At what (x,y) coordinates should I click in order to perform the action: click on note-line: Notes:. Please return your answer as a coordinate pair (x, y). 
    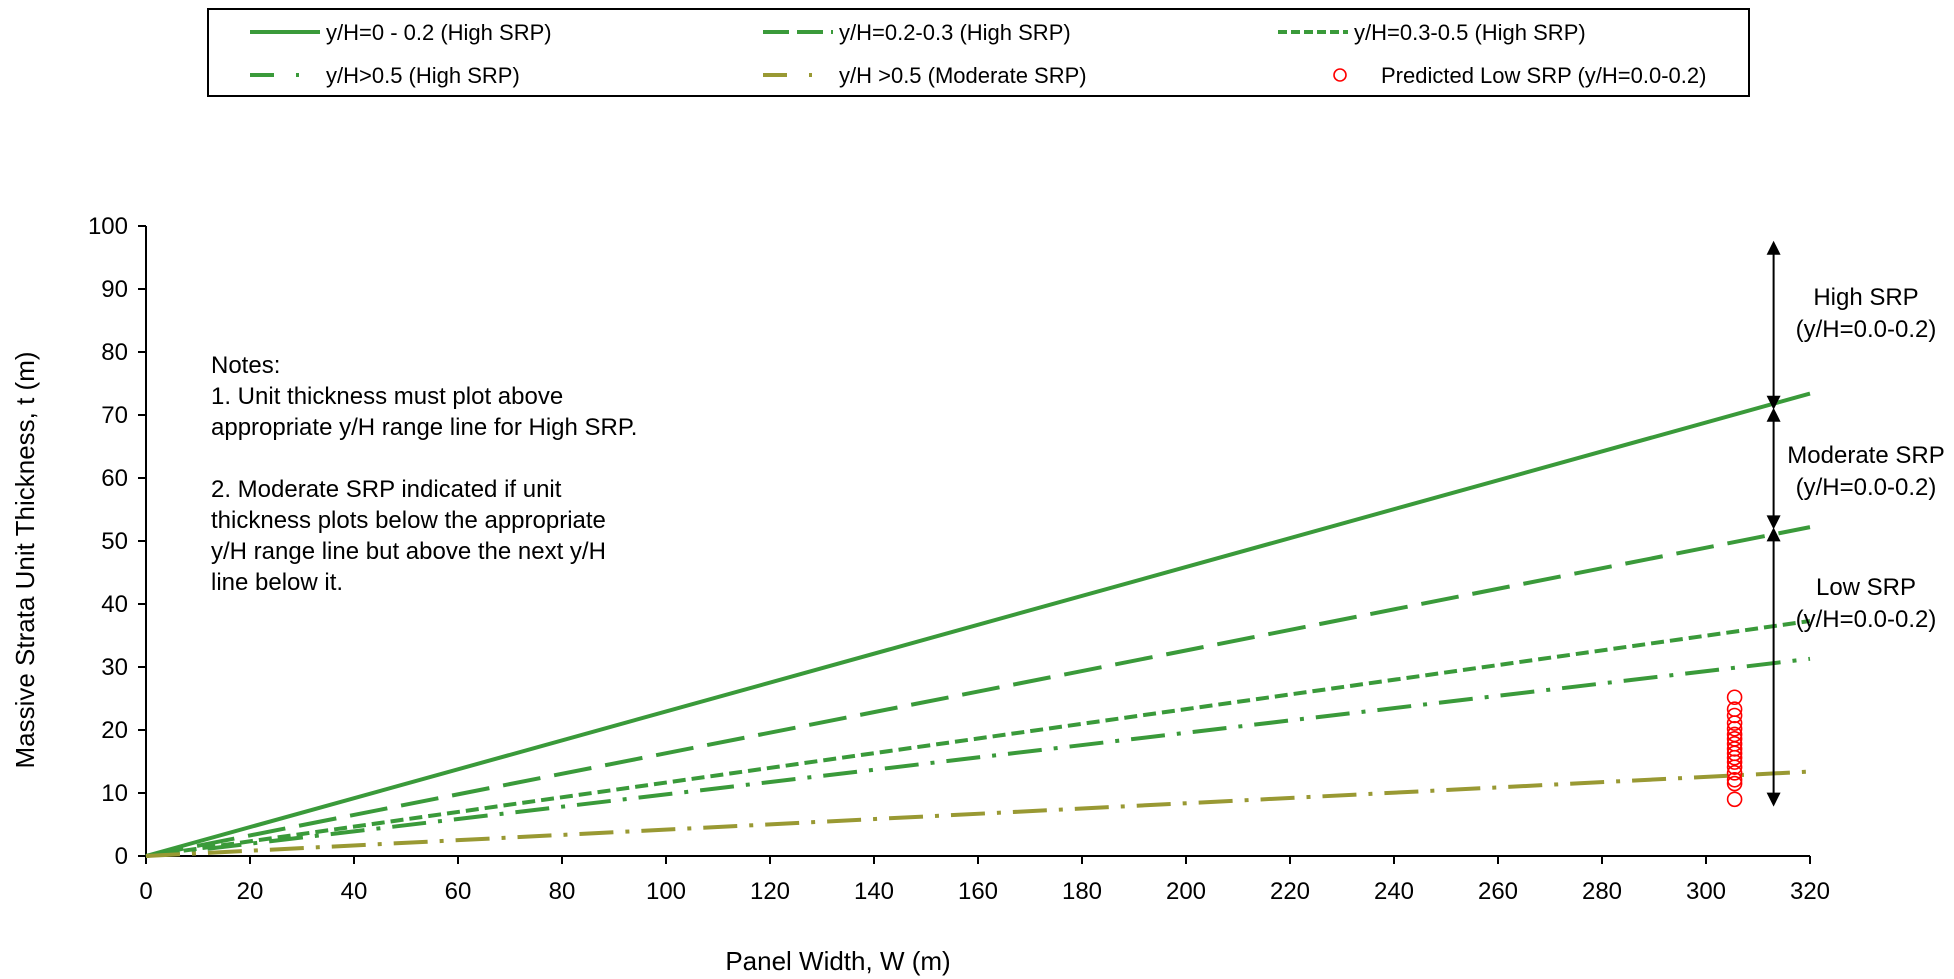
    Looking at the image, I should click on (245, 365).